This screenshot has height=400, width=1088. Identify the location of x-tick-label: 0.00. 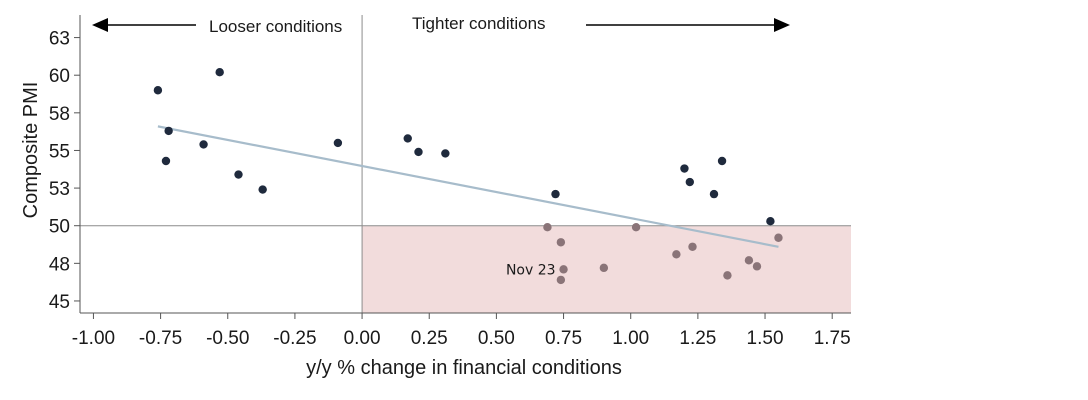
(362, 338).